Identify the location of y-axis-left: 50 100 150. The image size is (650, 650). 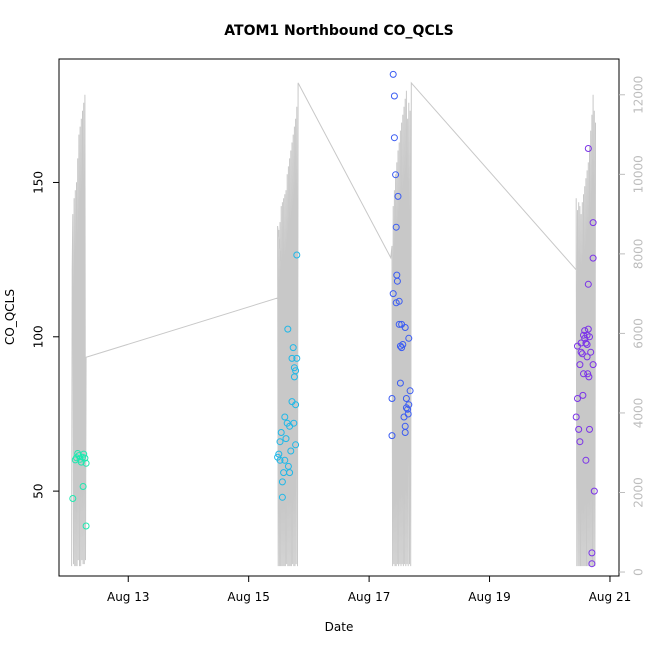
(45, 335).